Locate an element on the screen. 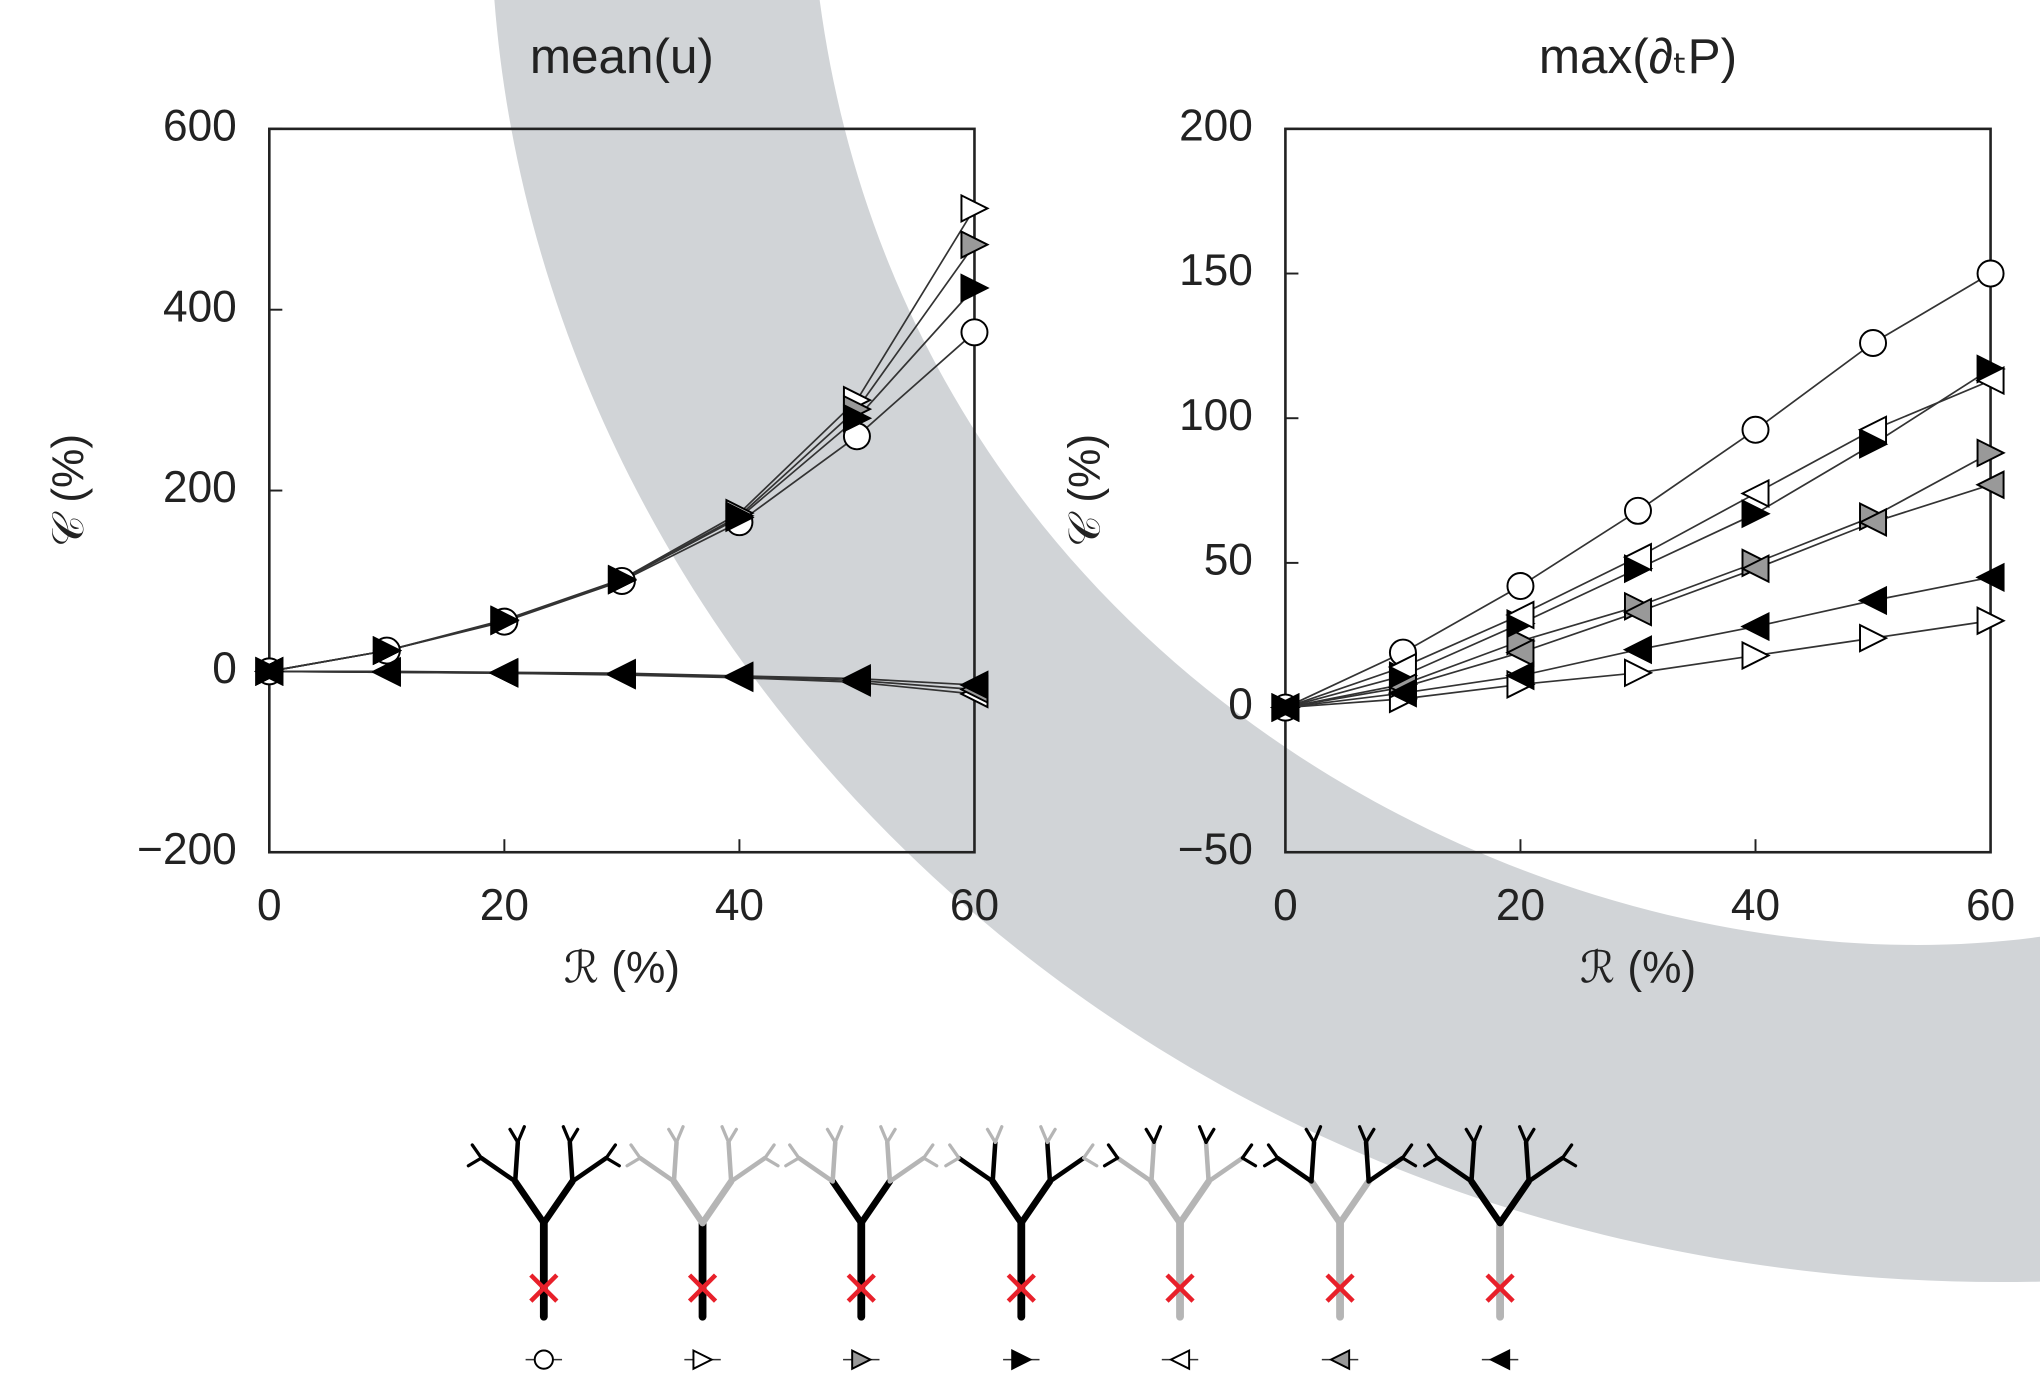  y-tick-label: 200 is located at coordinates (1216, 126).